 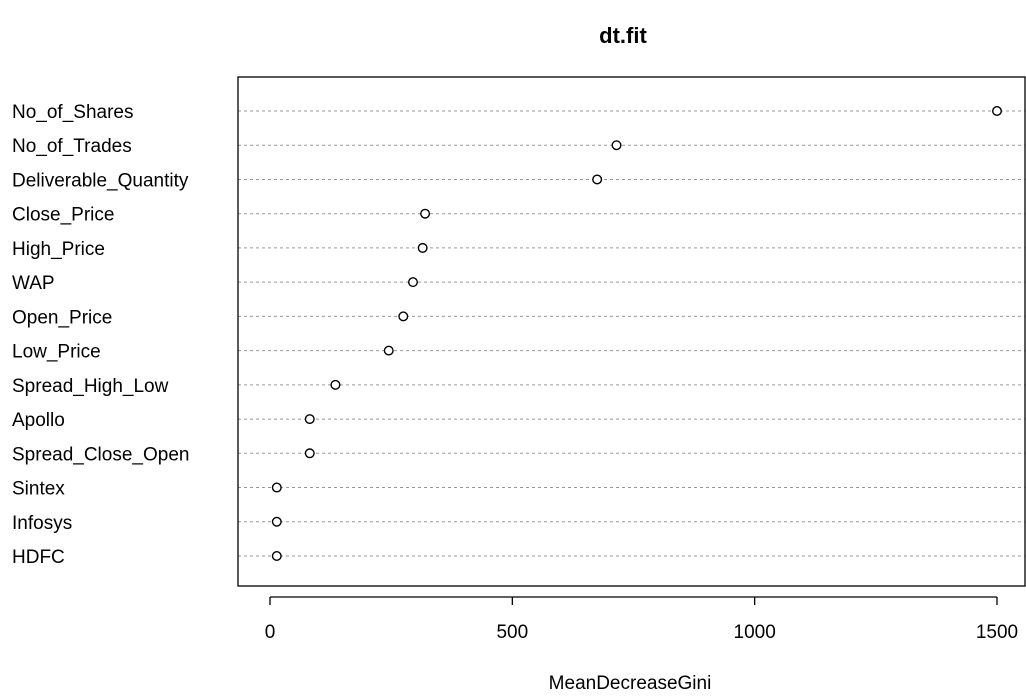 I want to click on category-label: HDFC, so click(x=38, y=557).